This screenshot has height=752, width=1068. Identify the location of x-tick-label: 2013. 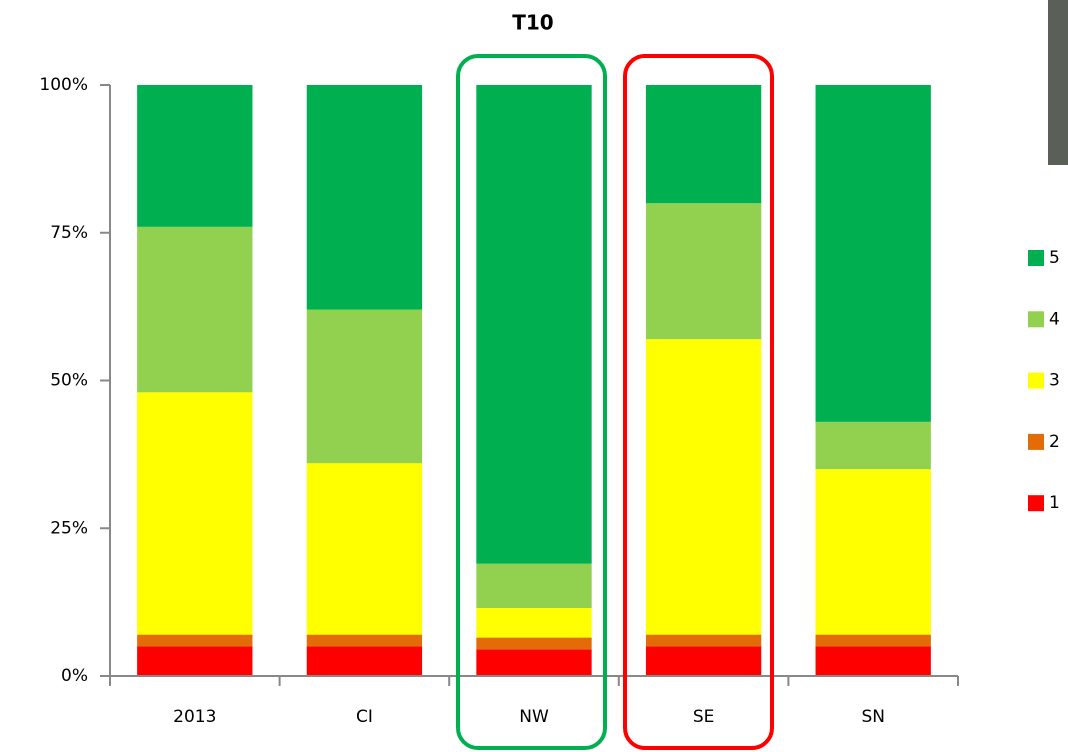
(194, 717).